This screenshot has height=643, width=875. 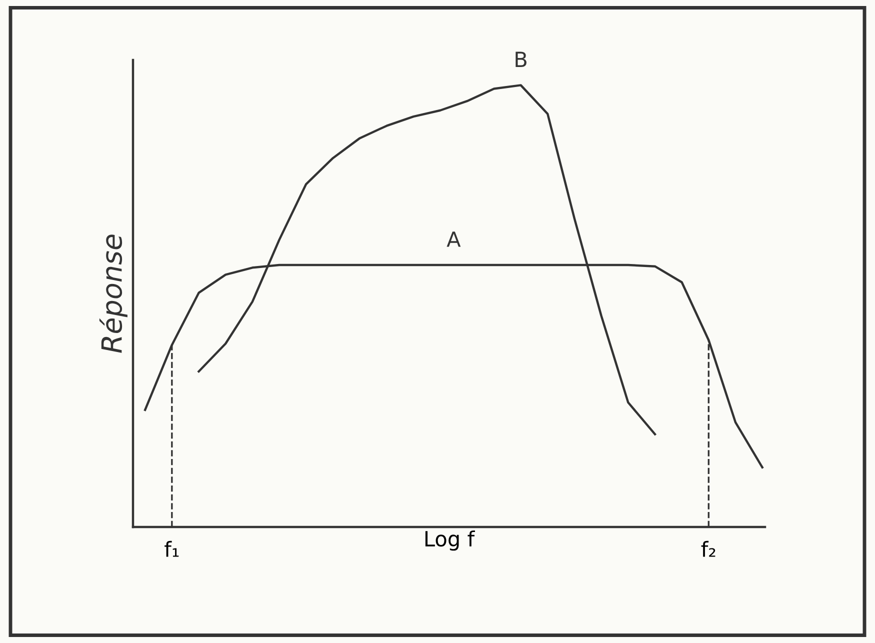 I want to click on series-label: A, so click(x=453, y=239).